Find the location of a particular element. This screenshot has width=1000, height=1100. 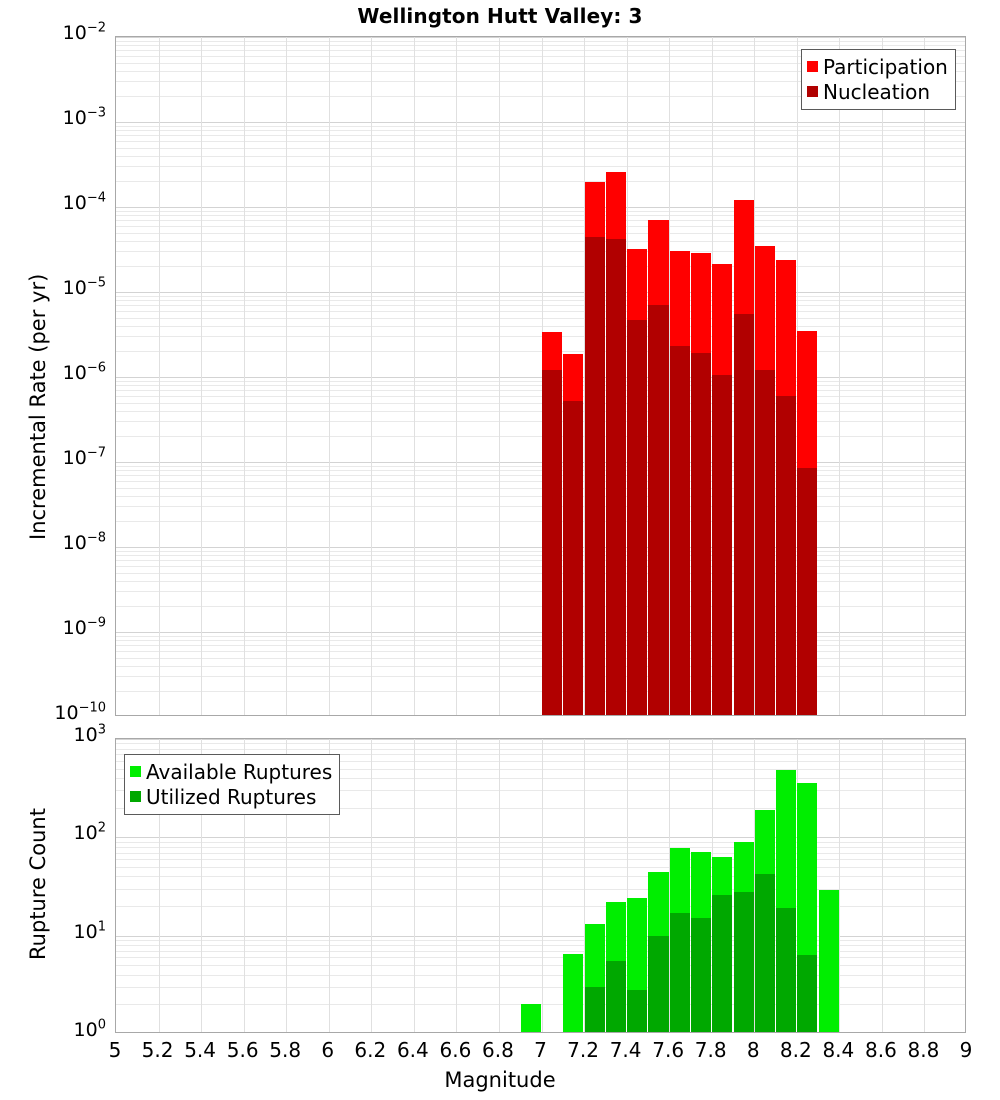

utilized-ruptures-swatch-icon is located at coordinates (135, 796).